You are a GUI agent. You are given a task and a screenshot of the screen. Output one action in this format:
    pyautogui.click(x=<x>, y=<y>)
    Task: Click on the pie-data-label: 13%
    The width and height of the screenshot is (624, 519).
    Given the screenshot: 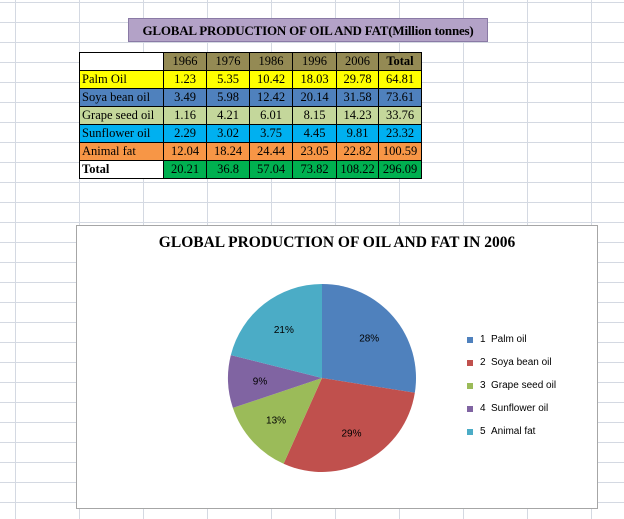 What is the action you would take?
    pyautogui.click(x=276, y=421)
    